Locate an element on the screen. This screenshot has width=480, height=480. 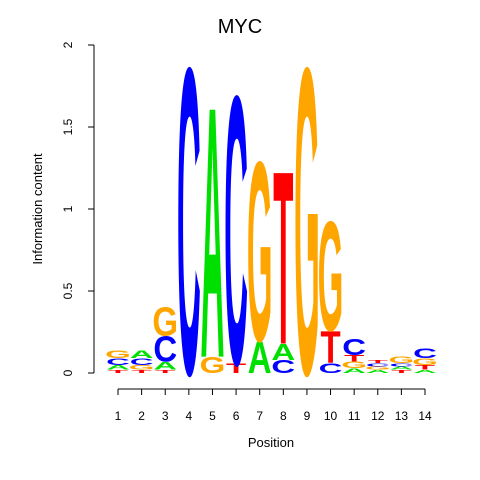
y-tick-label: 0.5 is located at coordinates (68, 290).